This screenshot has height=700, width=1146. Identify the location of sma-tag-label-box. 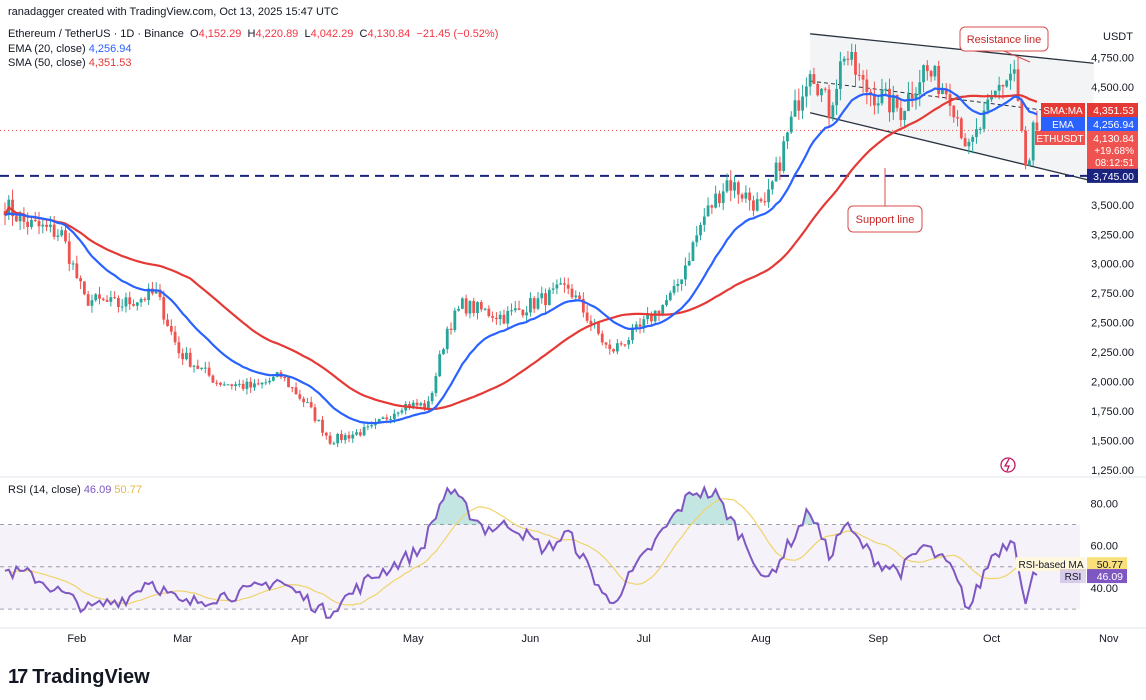
(1063, 110).